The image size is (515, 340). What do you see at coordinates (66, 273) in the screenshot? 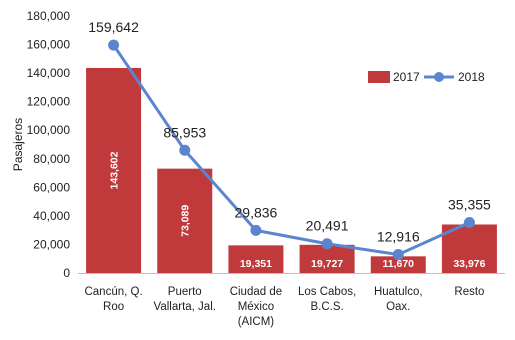
I see `y-tick-label: 0` at bounding box center [66, 273].